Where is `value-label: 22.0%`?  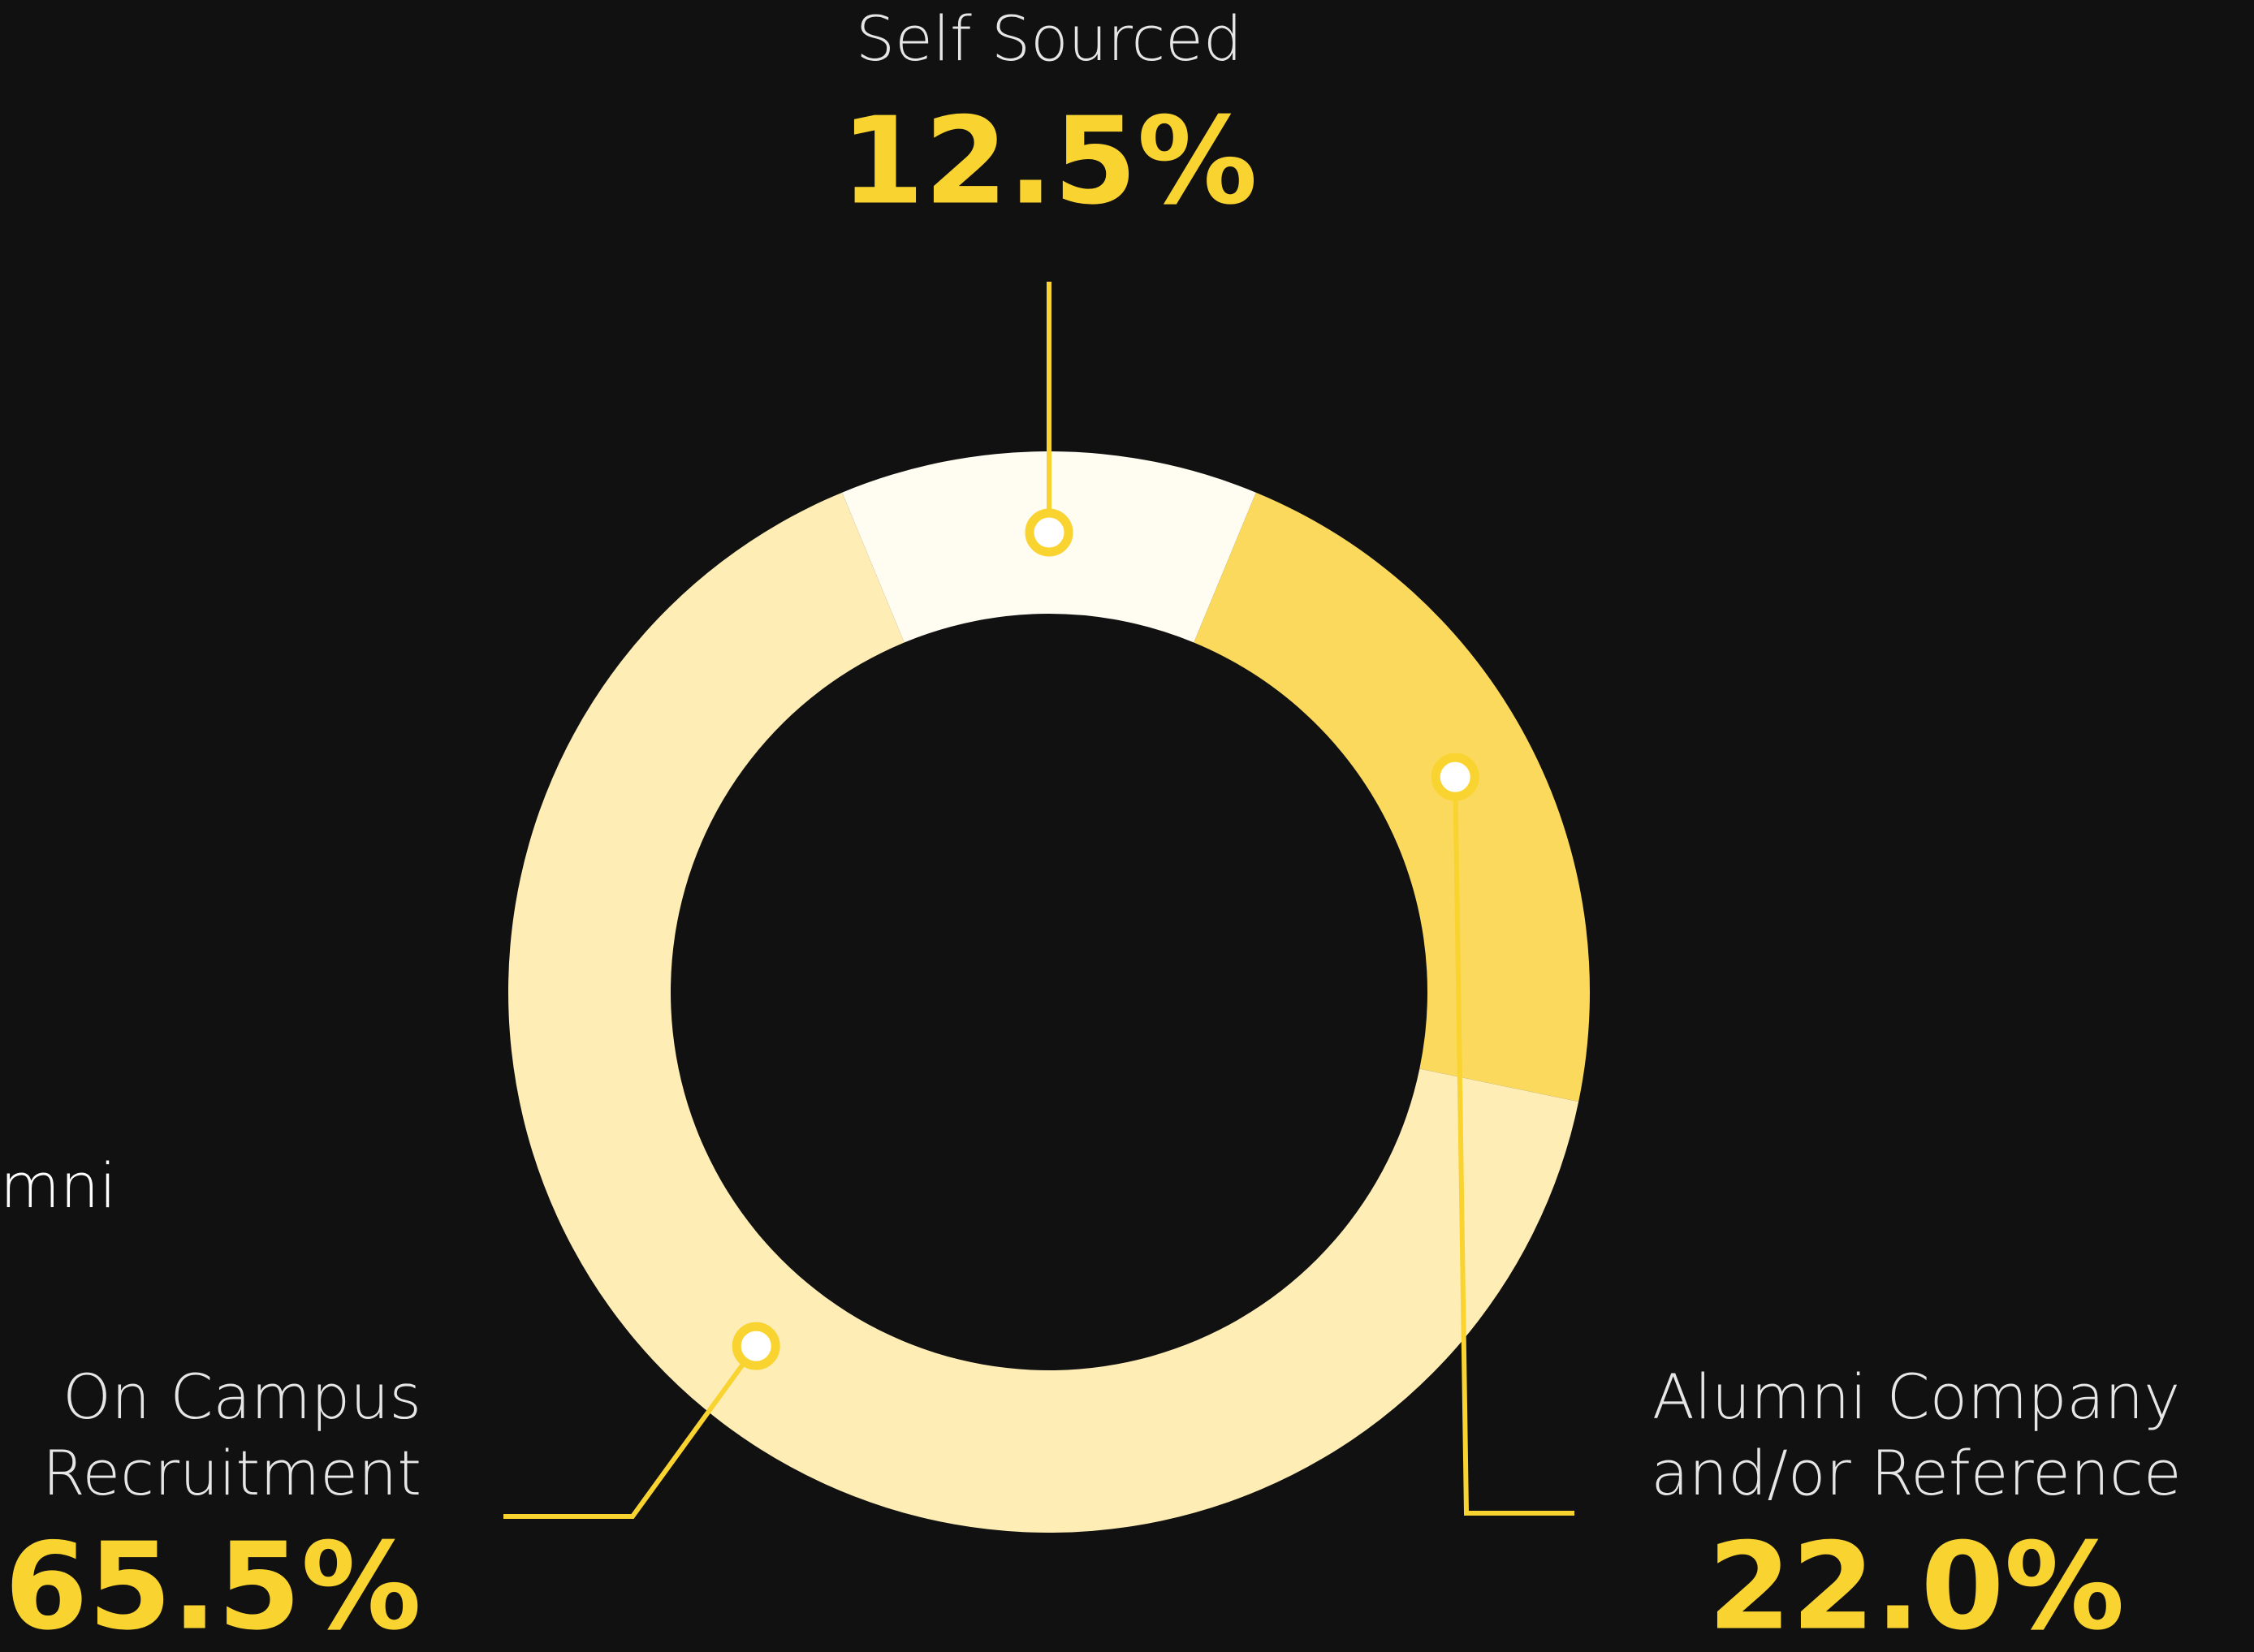
value-label: 22.0% is located at coordinates (1916, 1584).